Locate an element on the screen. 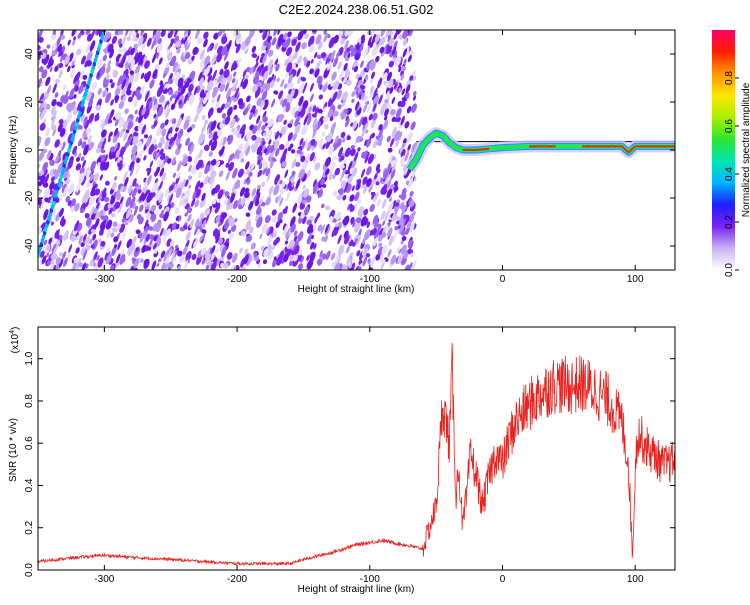  signal-core is located at coordinates (609, 149).